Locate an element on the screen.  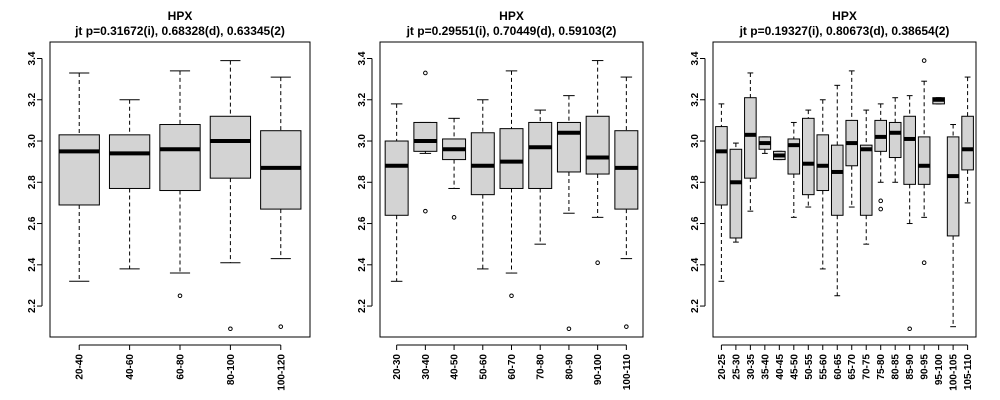
x-tick-label: 100-120 is located at coordinates (281, 372).